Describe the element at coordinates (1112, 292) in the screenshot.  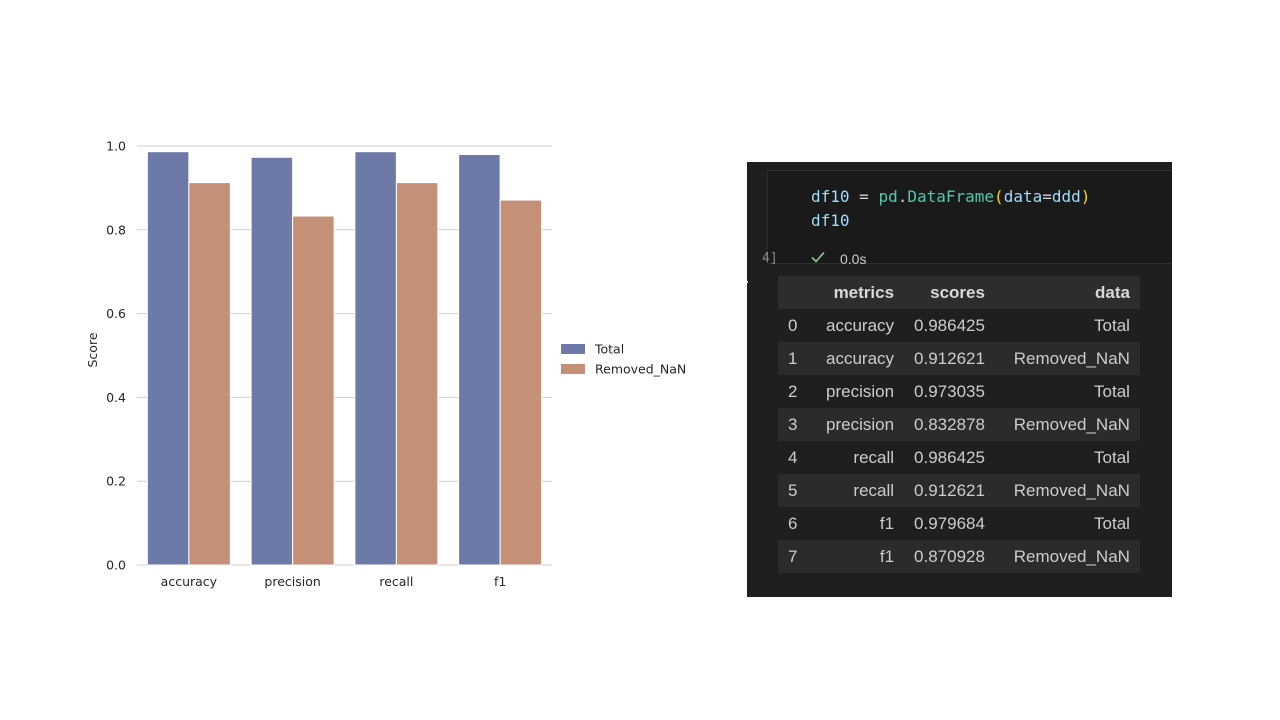
I see `header-data: data` at that location.